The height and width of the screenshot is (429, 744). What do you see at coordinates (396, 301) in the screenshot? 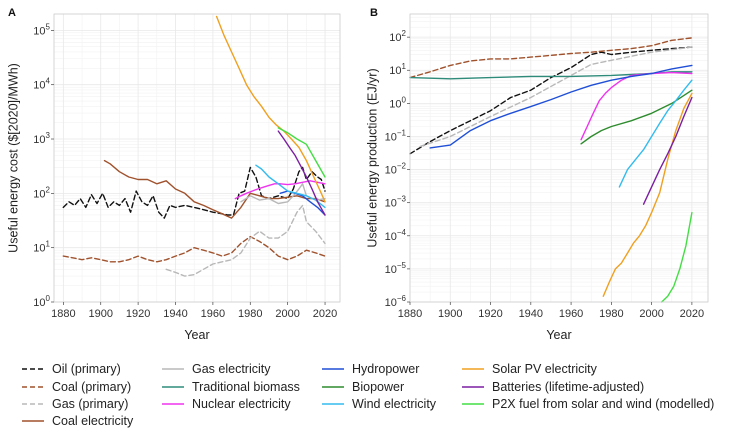
I see `y-tick-label: 10⁻⁶` at bounding box center [396, 301].